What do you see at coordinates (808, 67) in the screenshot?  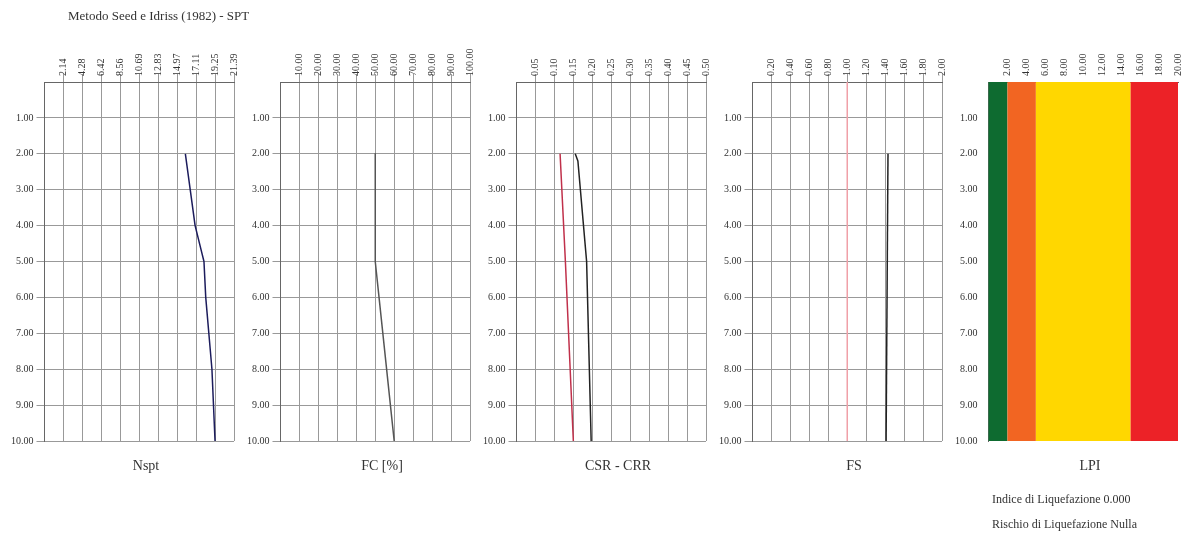 I see `x-tick-label: 0.60` at bounding box center [808, 67].